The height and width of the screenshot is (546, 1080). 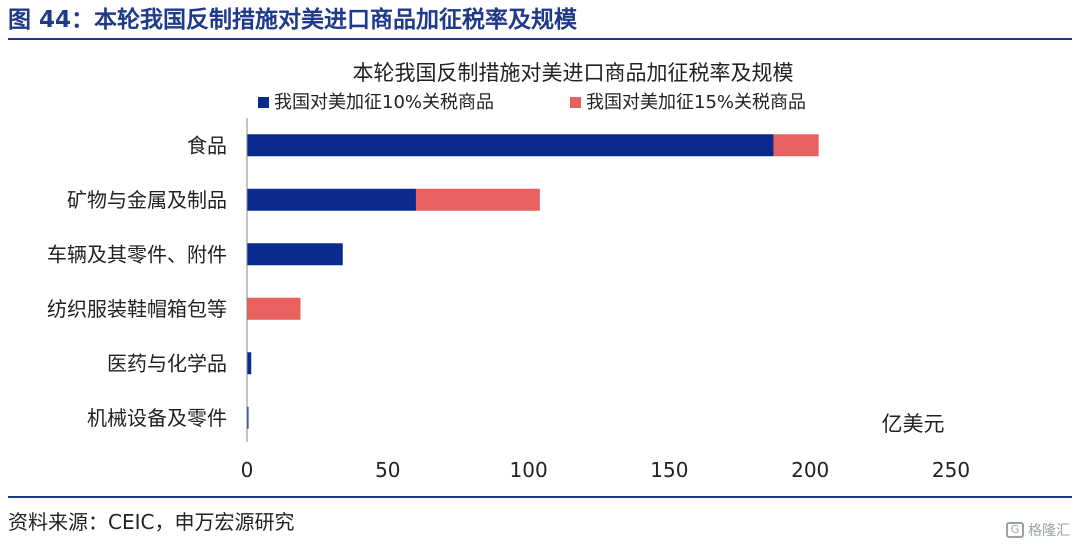 I want to click on chart-title: 本轮我国反制措施对美进口商品加征税率及规模, so click(x=573, y=73).